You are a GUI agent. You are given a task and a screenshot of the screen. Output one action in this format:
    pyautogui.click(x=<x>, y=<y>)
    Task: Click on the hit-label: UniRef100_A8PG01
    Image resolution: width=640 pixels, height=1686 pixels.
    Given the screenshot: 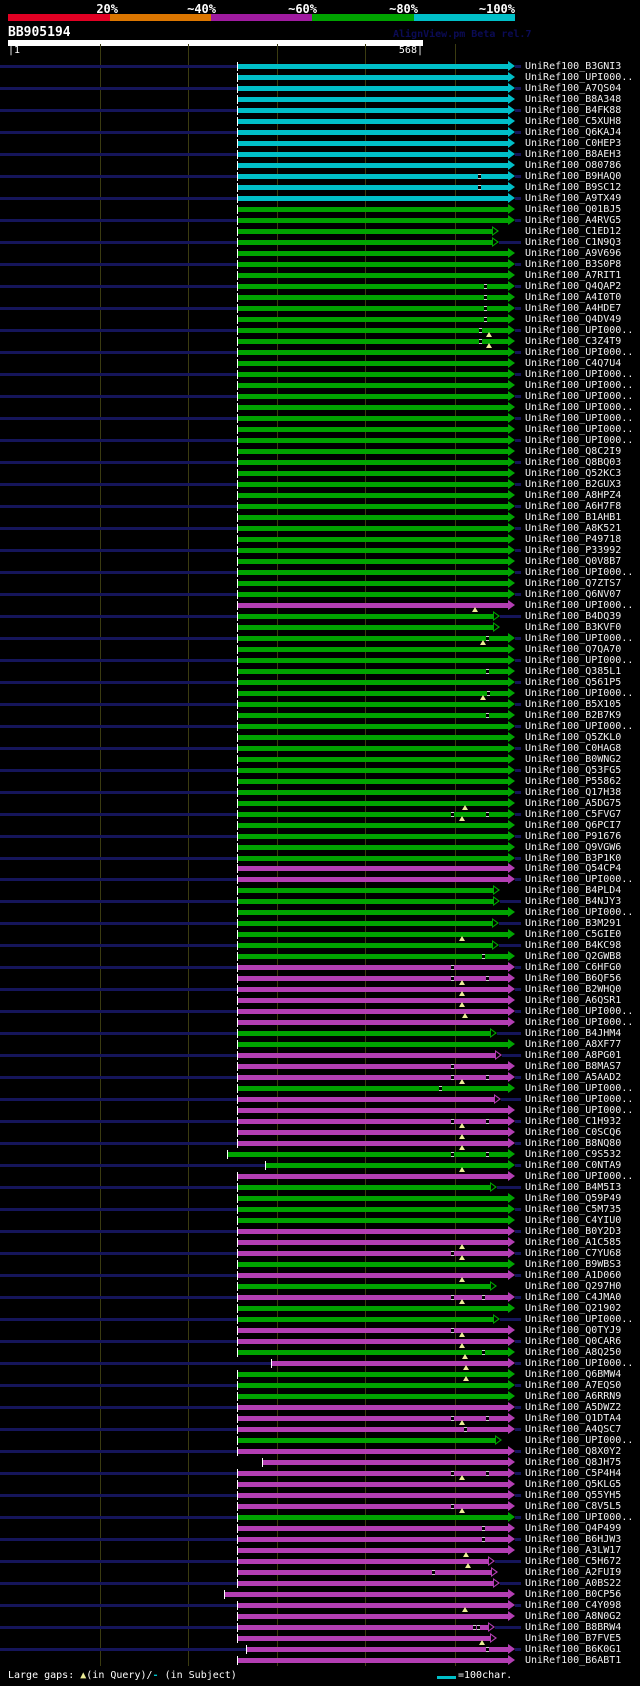 What is the action you would take?
    pyautogui.click(x=573, y=1055)
    